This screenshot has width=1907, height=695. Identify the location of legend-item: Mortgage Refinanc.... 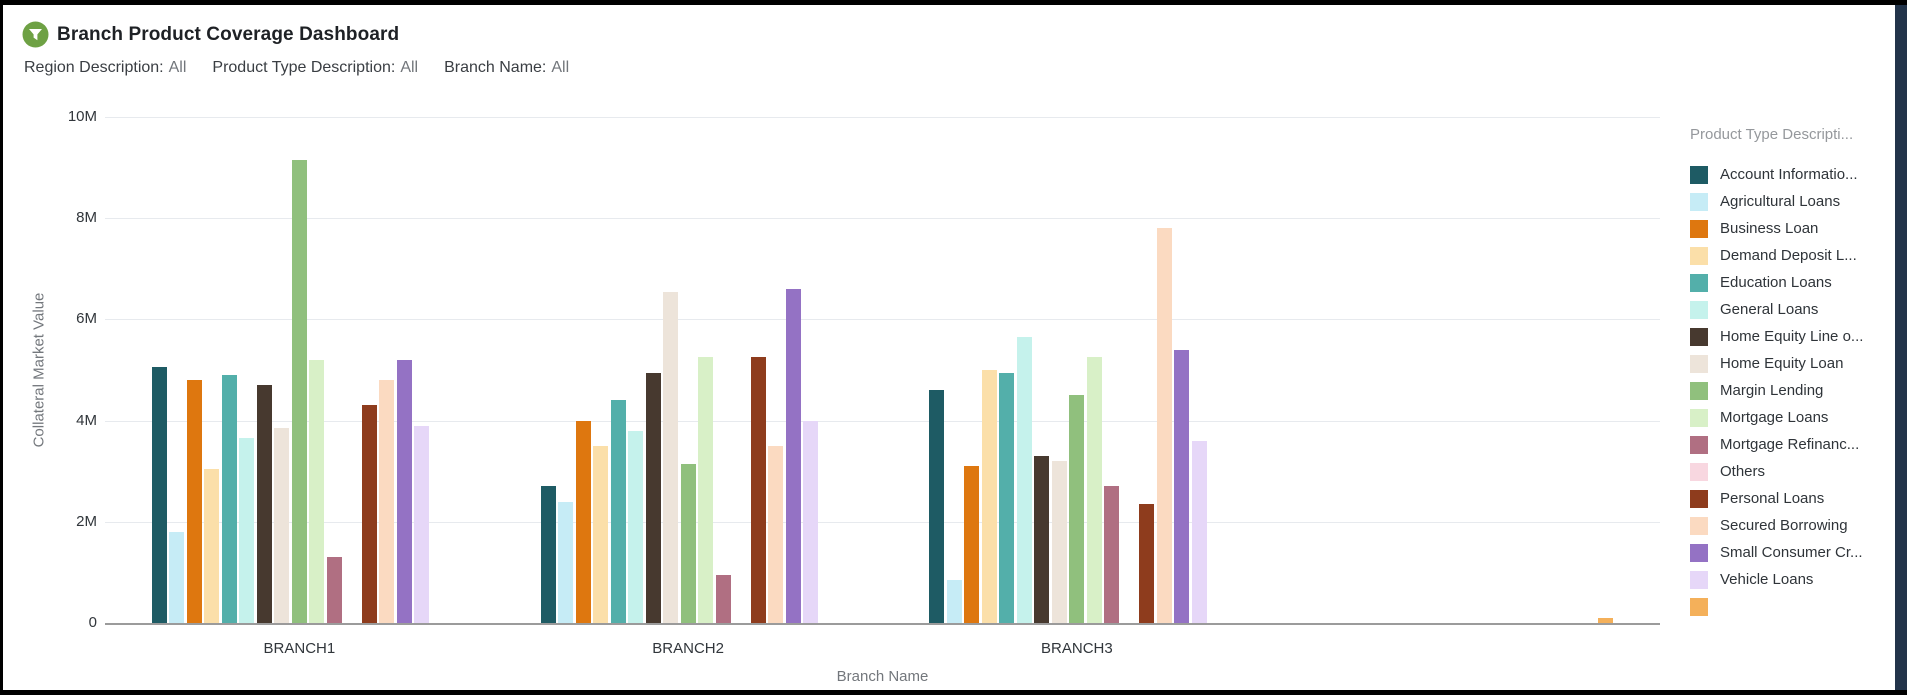
(1790, 444).